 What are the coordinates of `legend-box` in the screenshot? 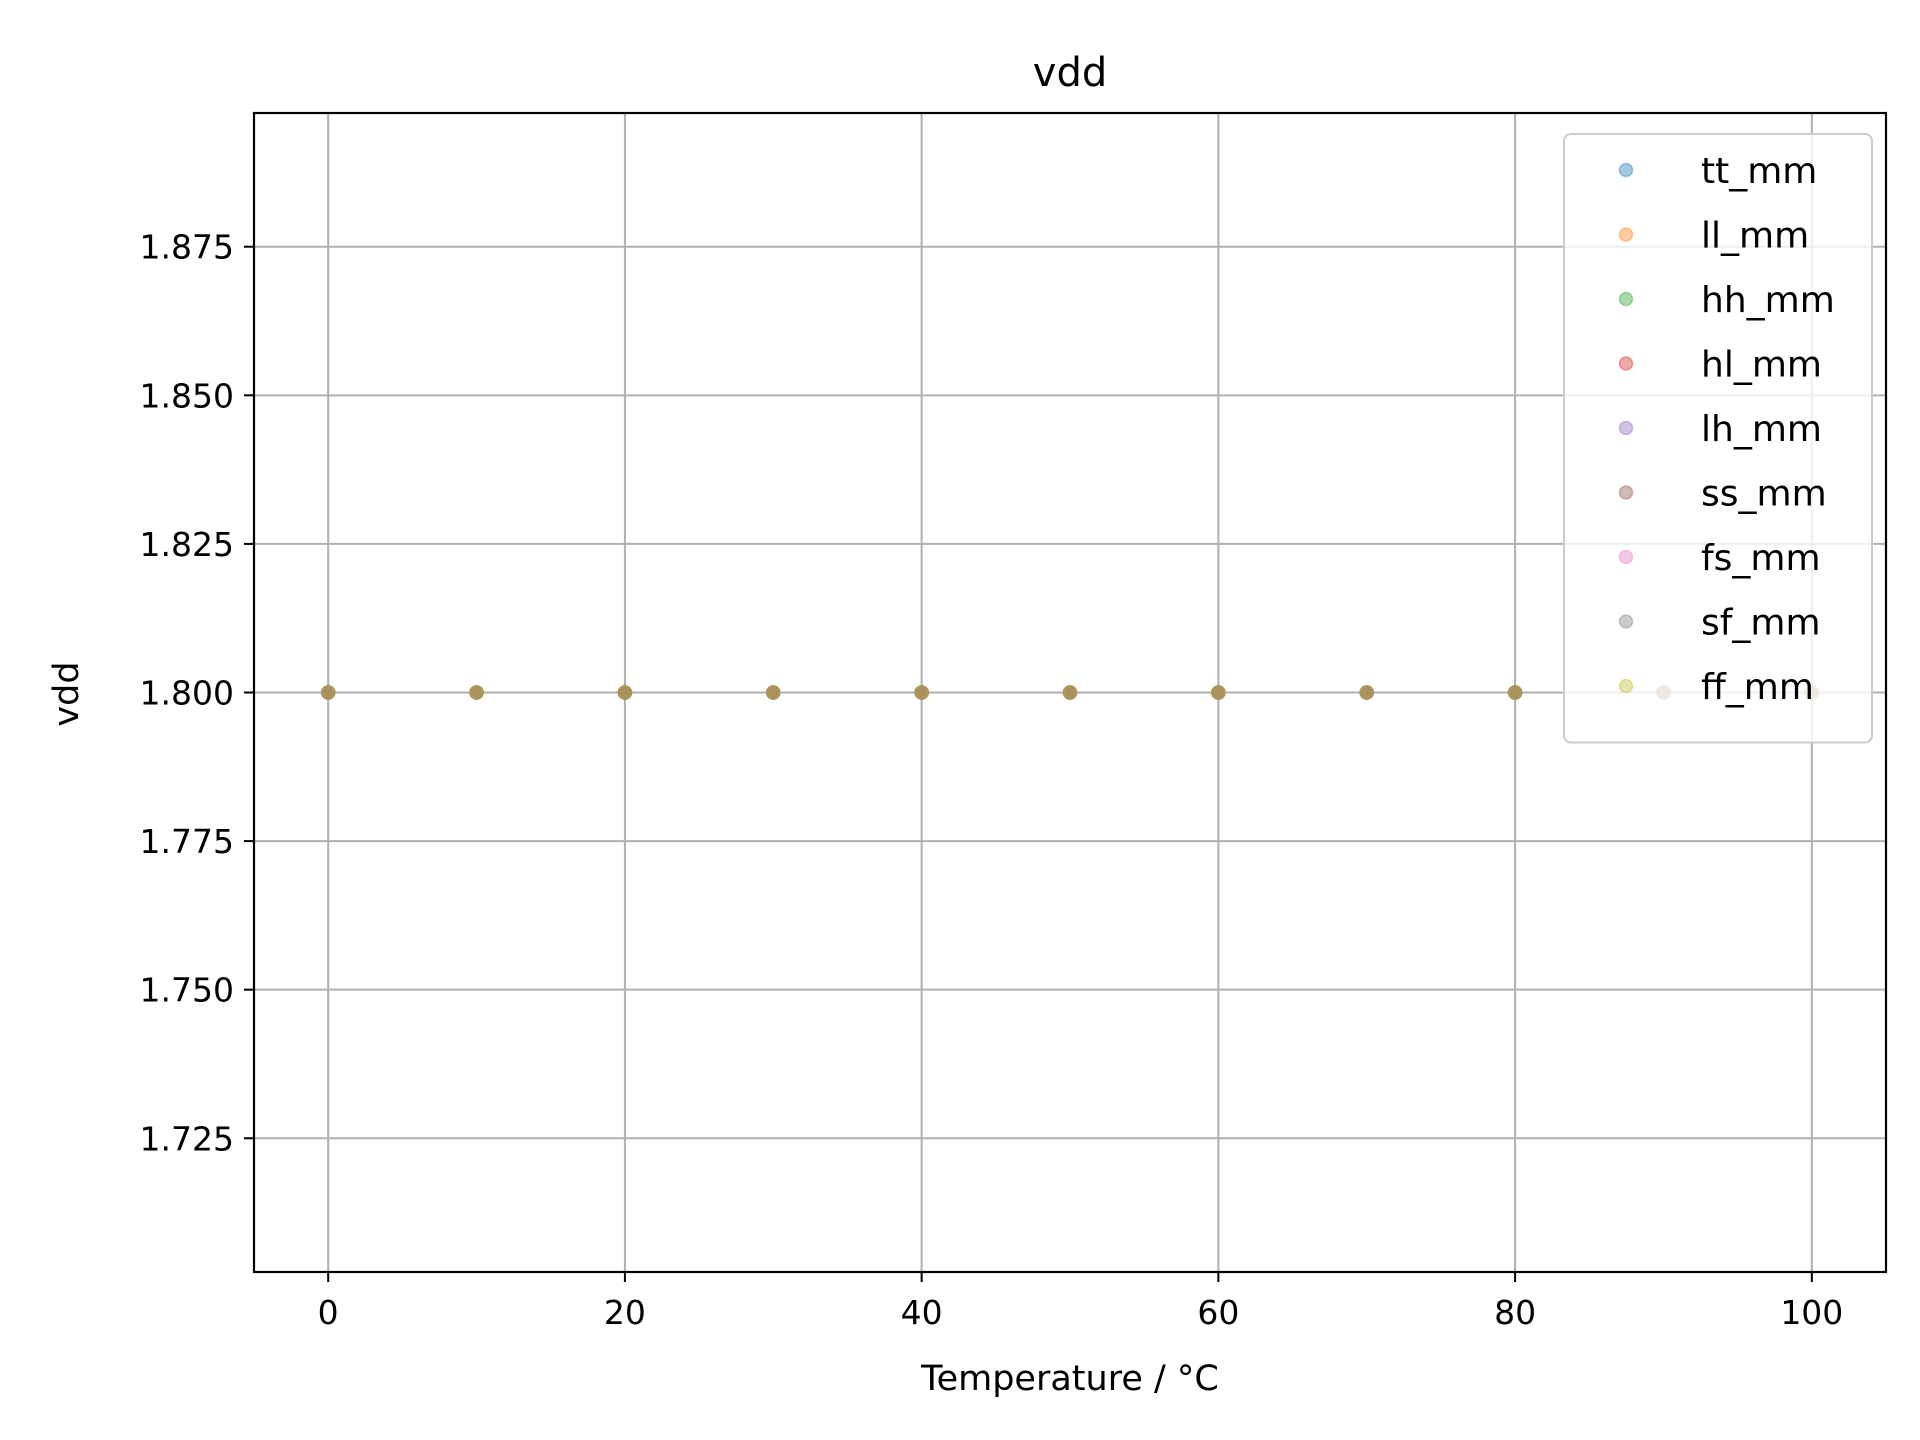 It's located at (1718, 438).